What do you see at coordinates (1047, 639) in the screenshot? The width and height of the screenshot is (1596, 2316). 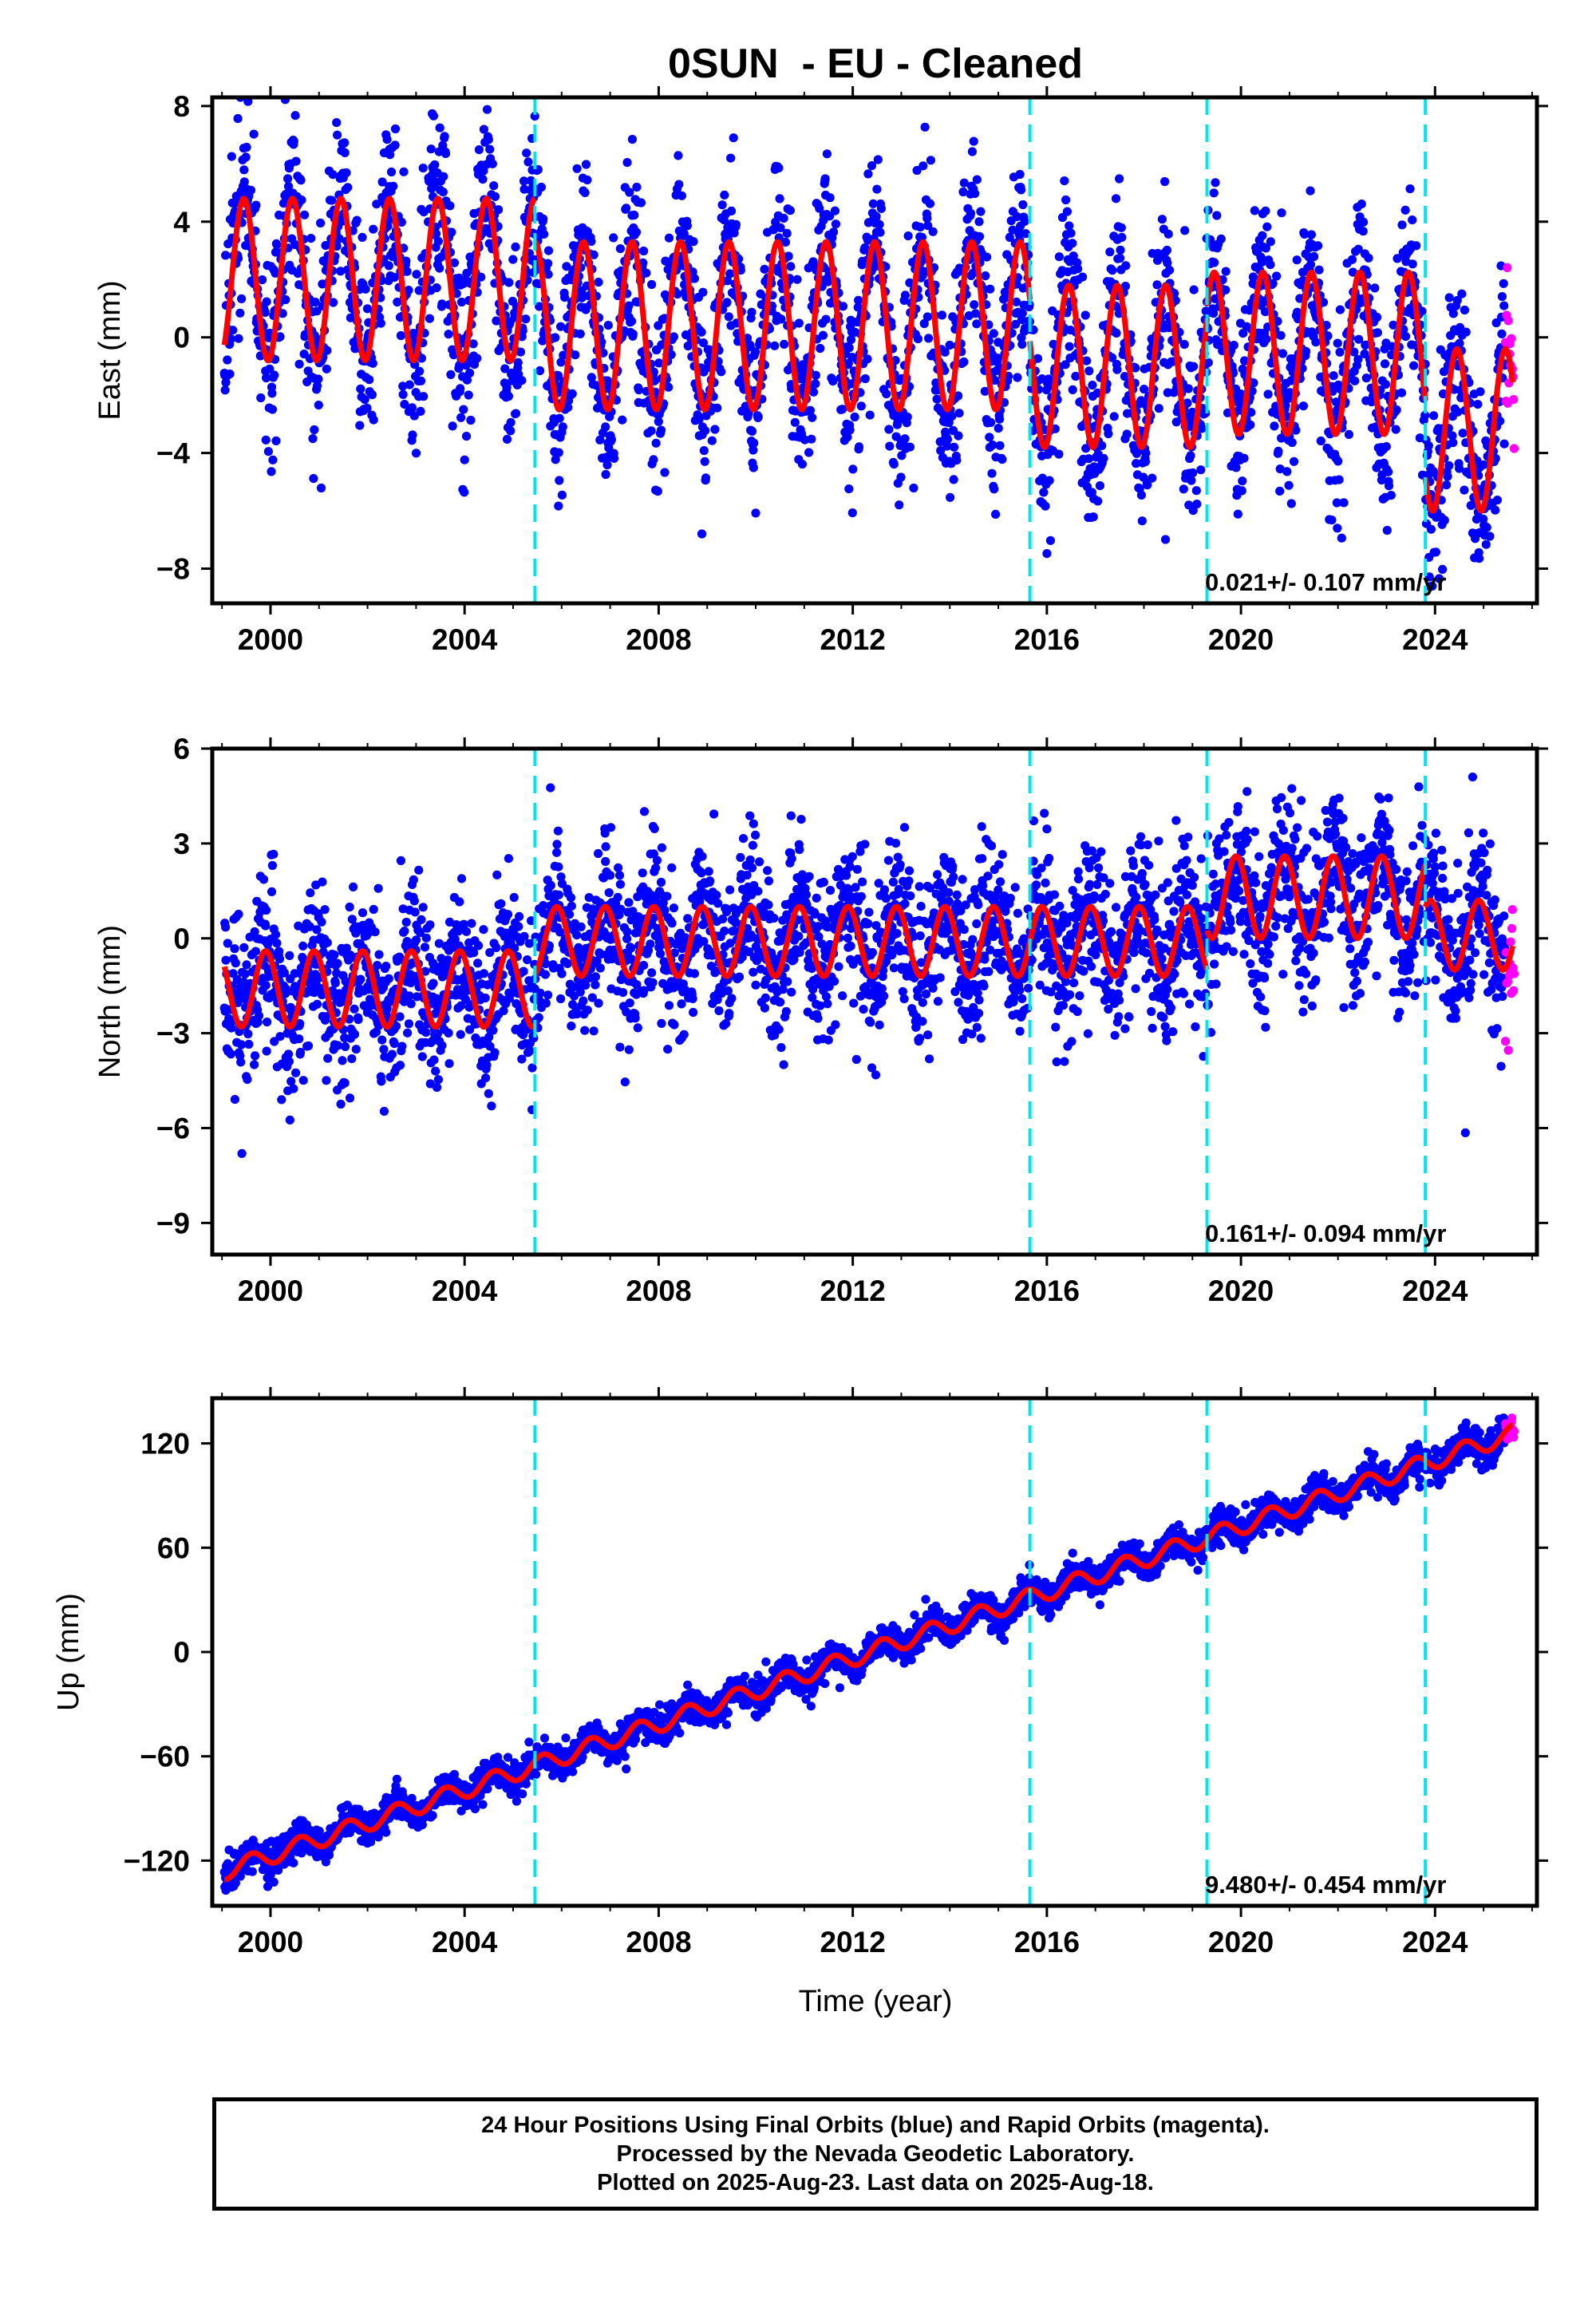 I see `x-tick-label: 2016` at bounding box center [1047, 639].